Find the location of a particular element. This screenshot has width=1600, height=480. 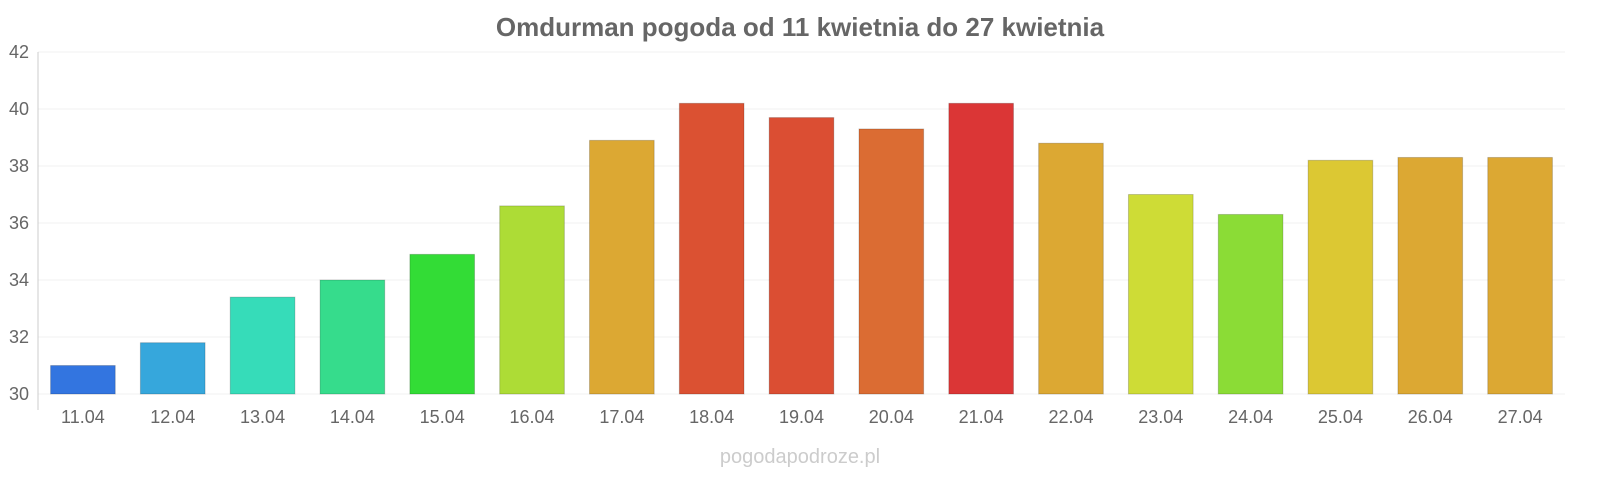

watermark: pogodapodroze.pl is located at coordinates (800, 457).